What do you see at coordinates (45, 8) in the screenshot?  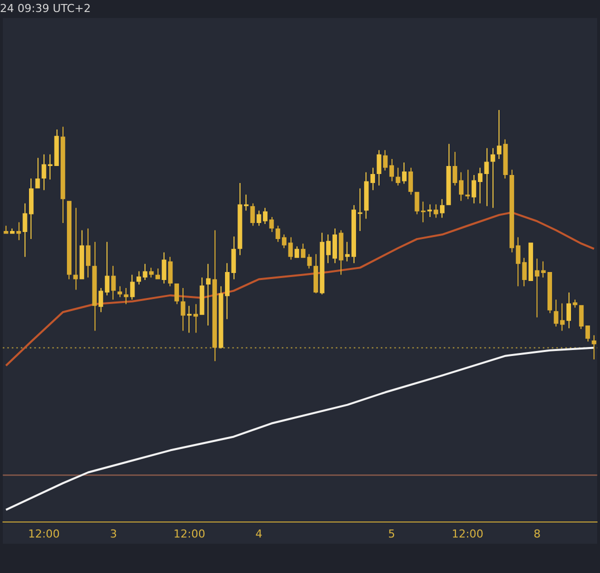 I see `text: 24 09:39 UTC+2` at bounding box center [45, 8].